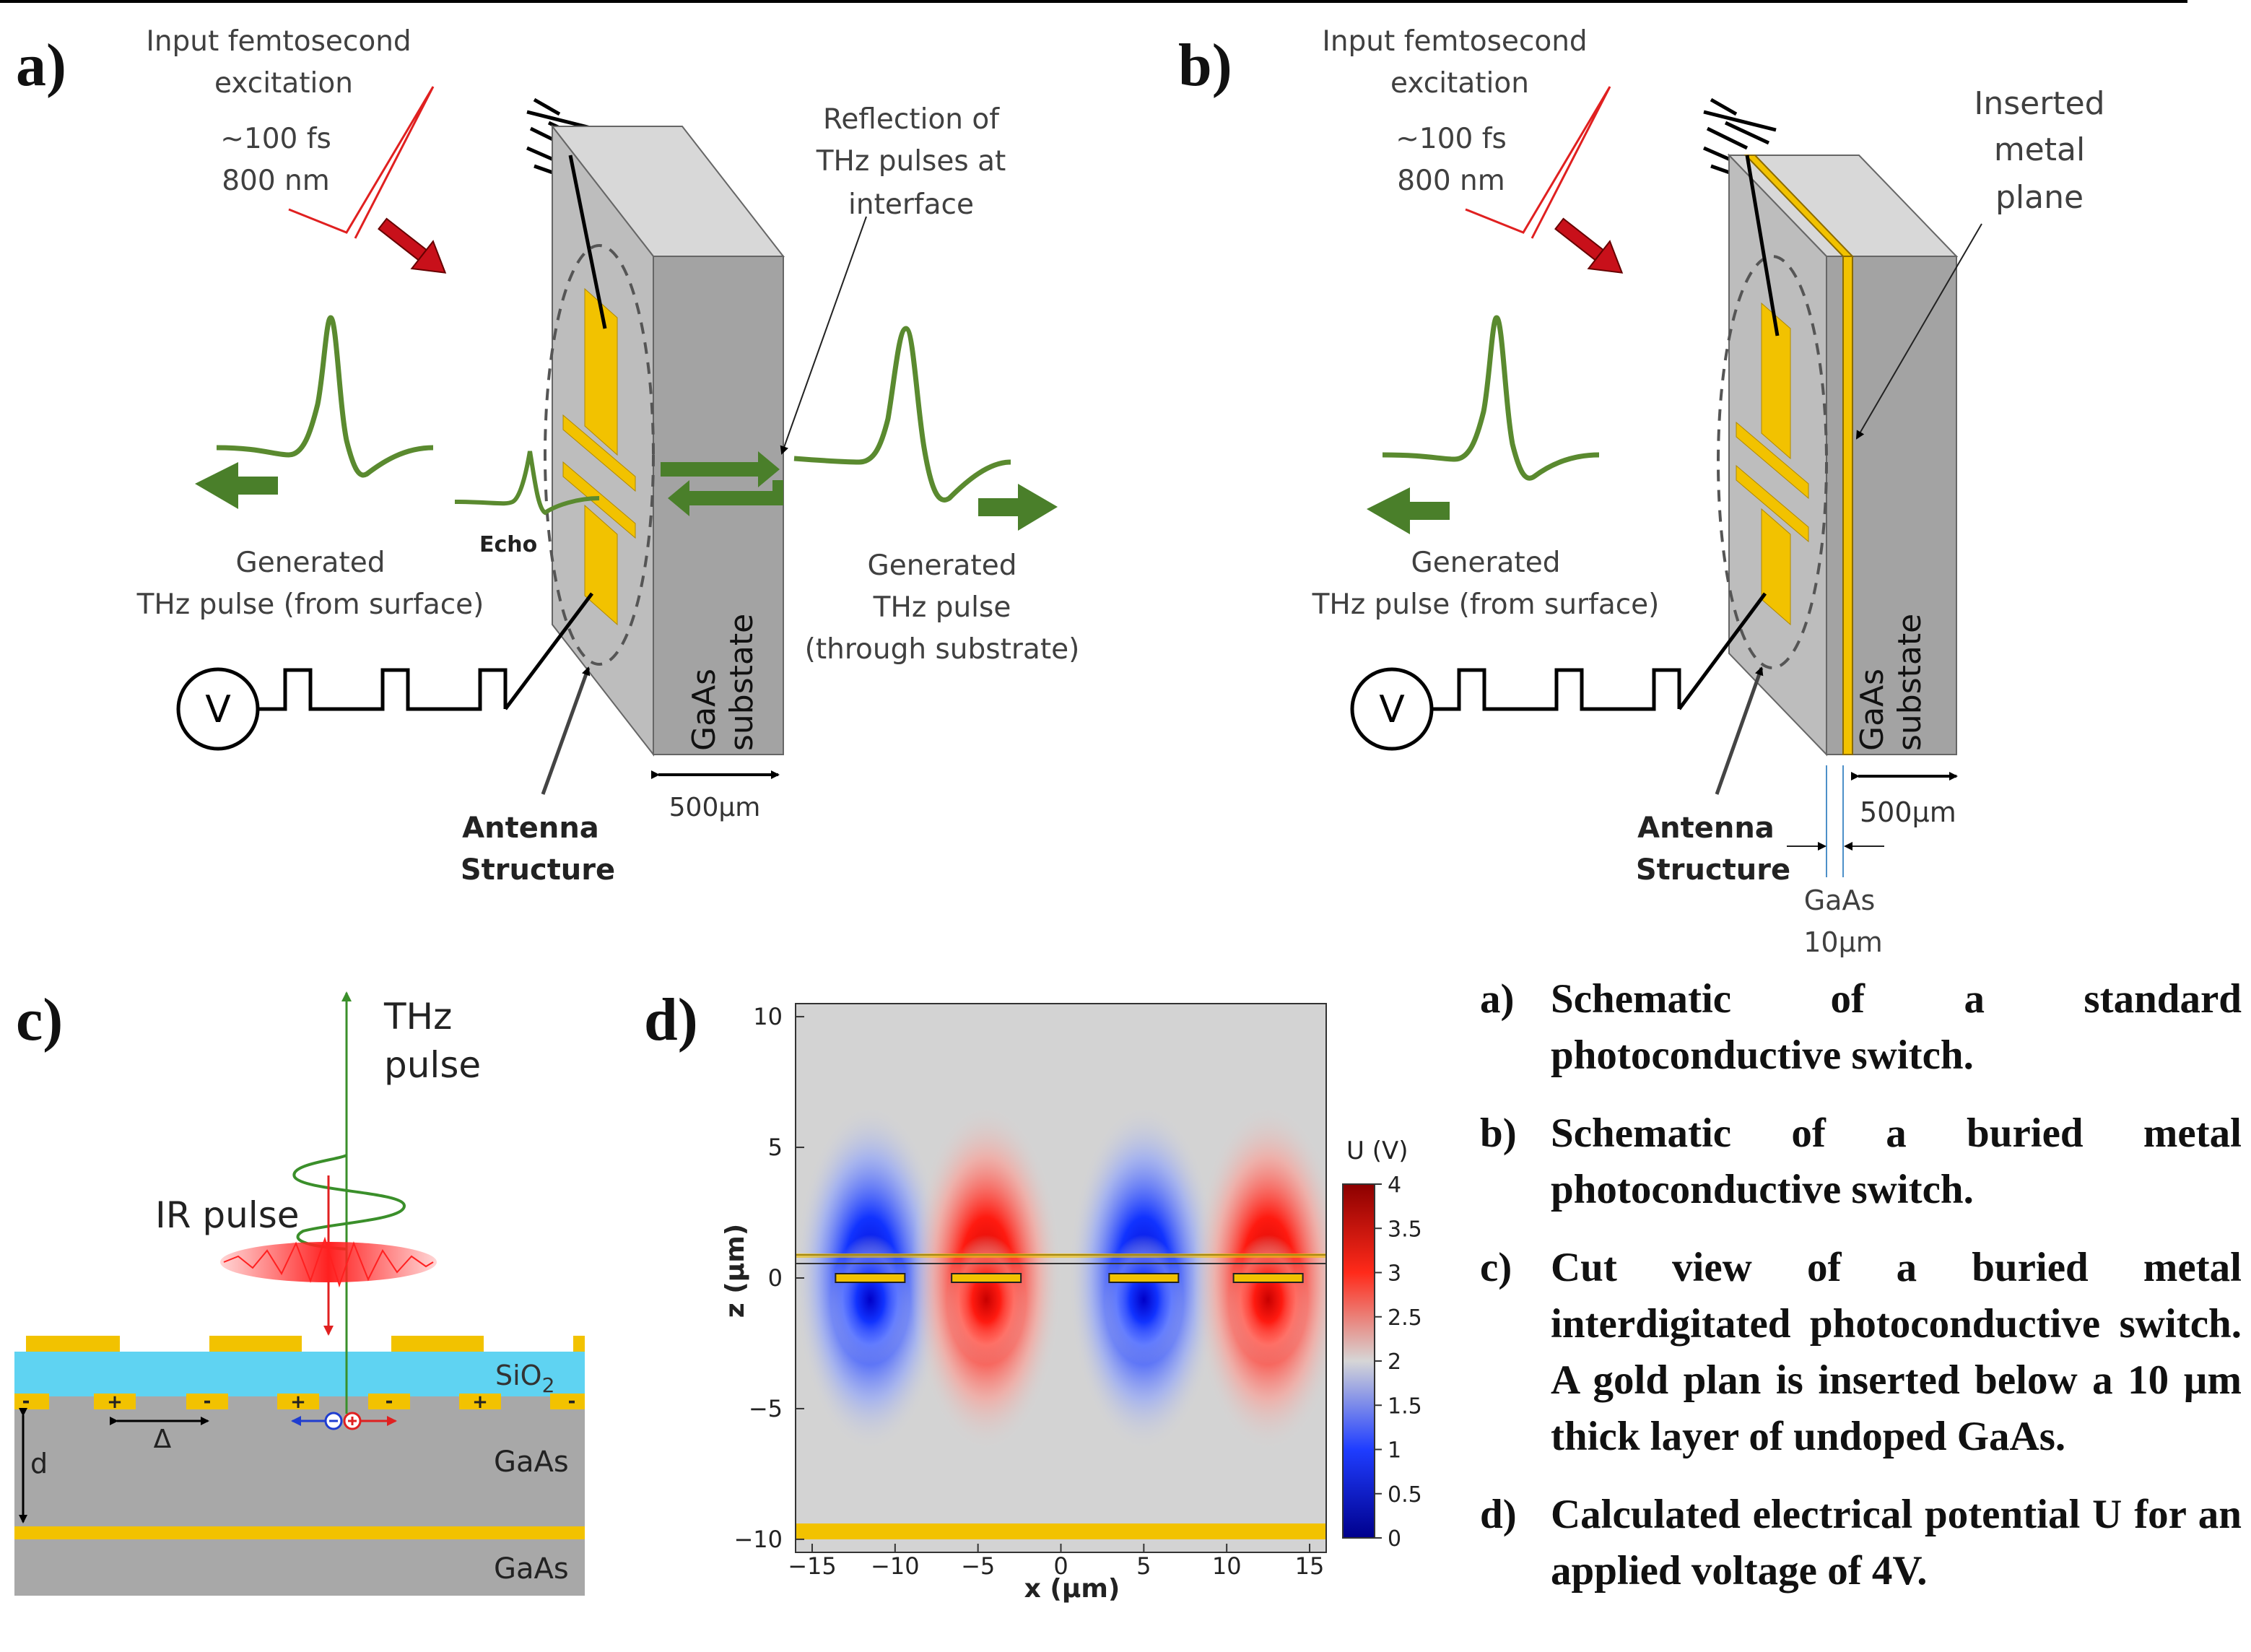 This screenshot has height=1652, width=2251. I want to click on x-tick-label: −10, so click(895, 1566).